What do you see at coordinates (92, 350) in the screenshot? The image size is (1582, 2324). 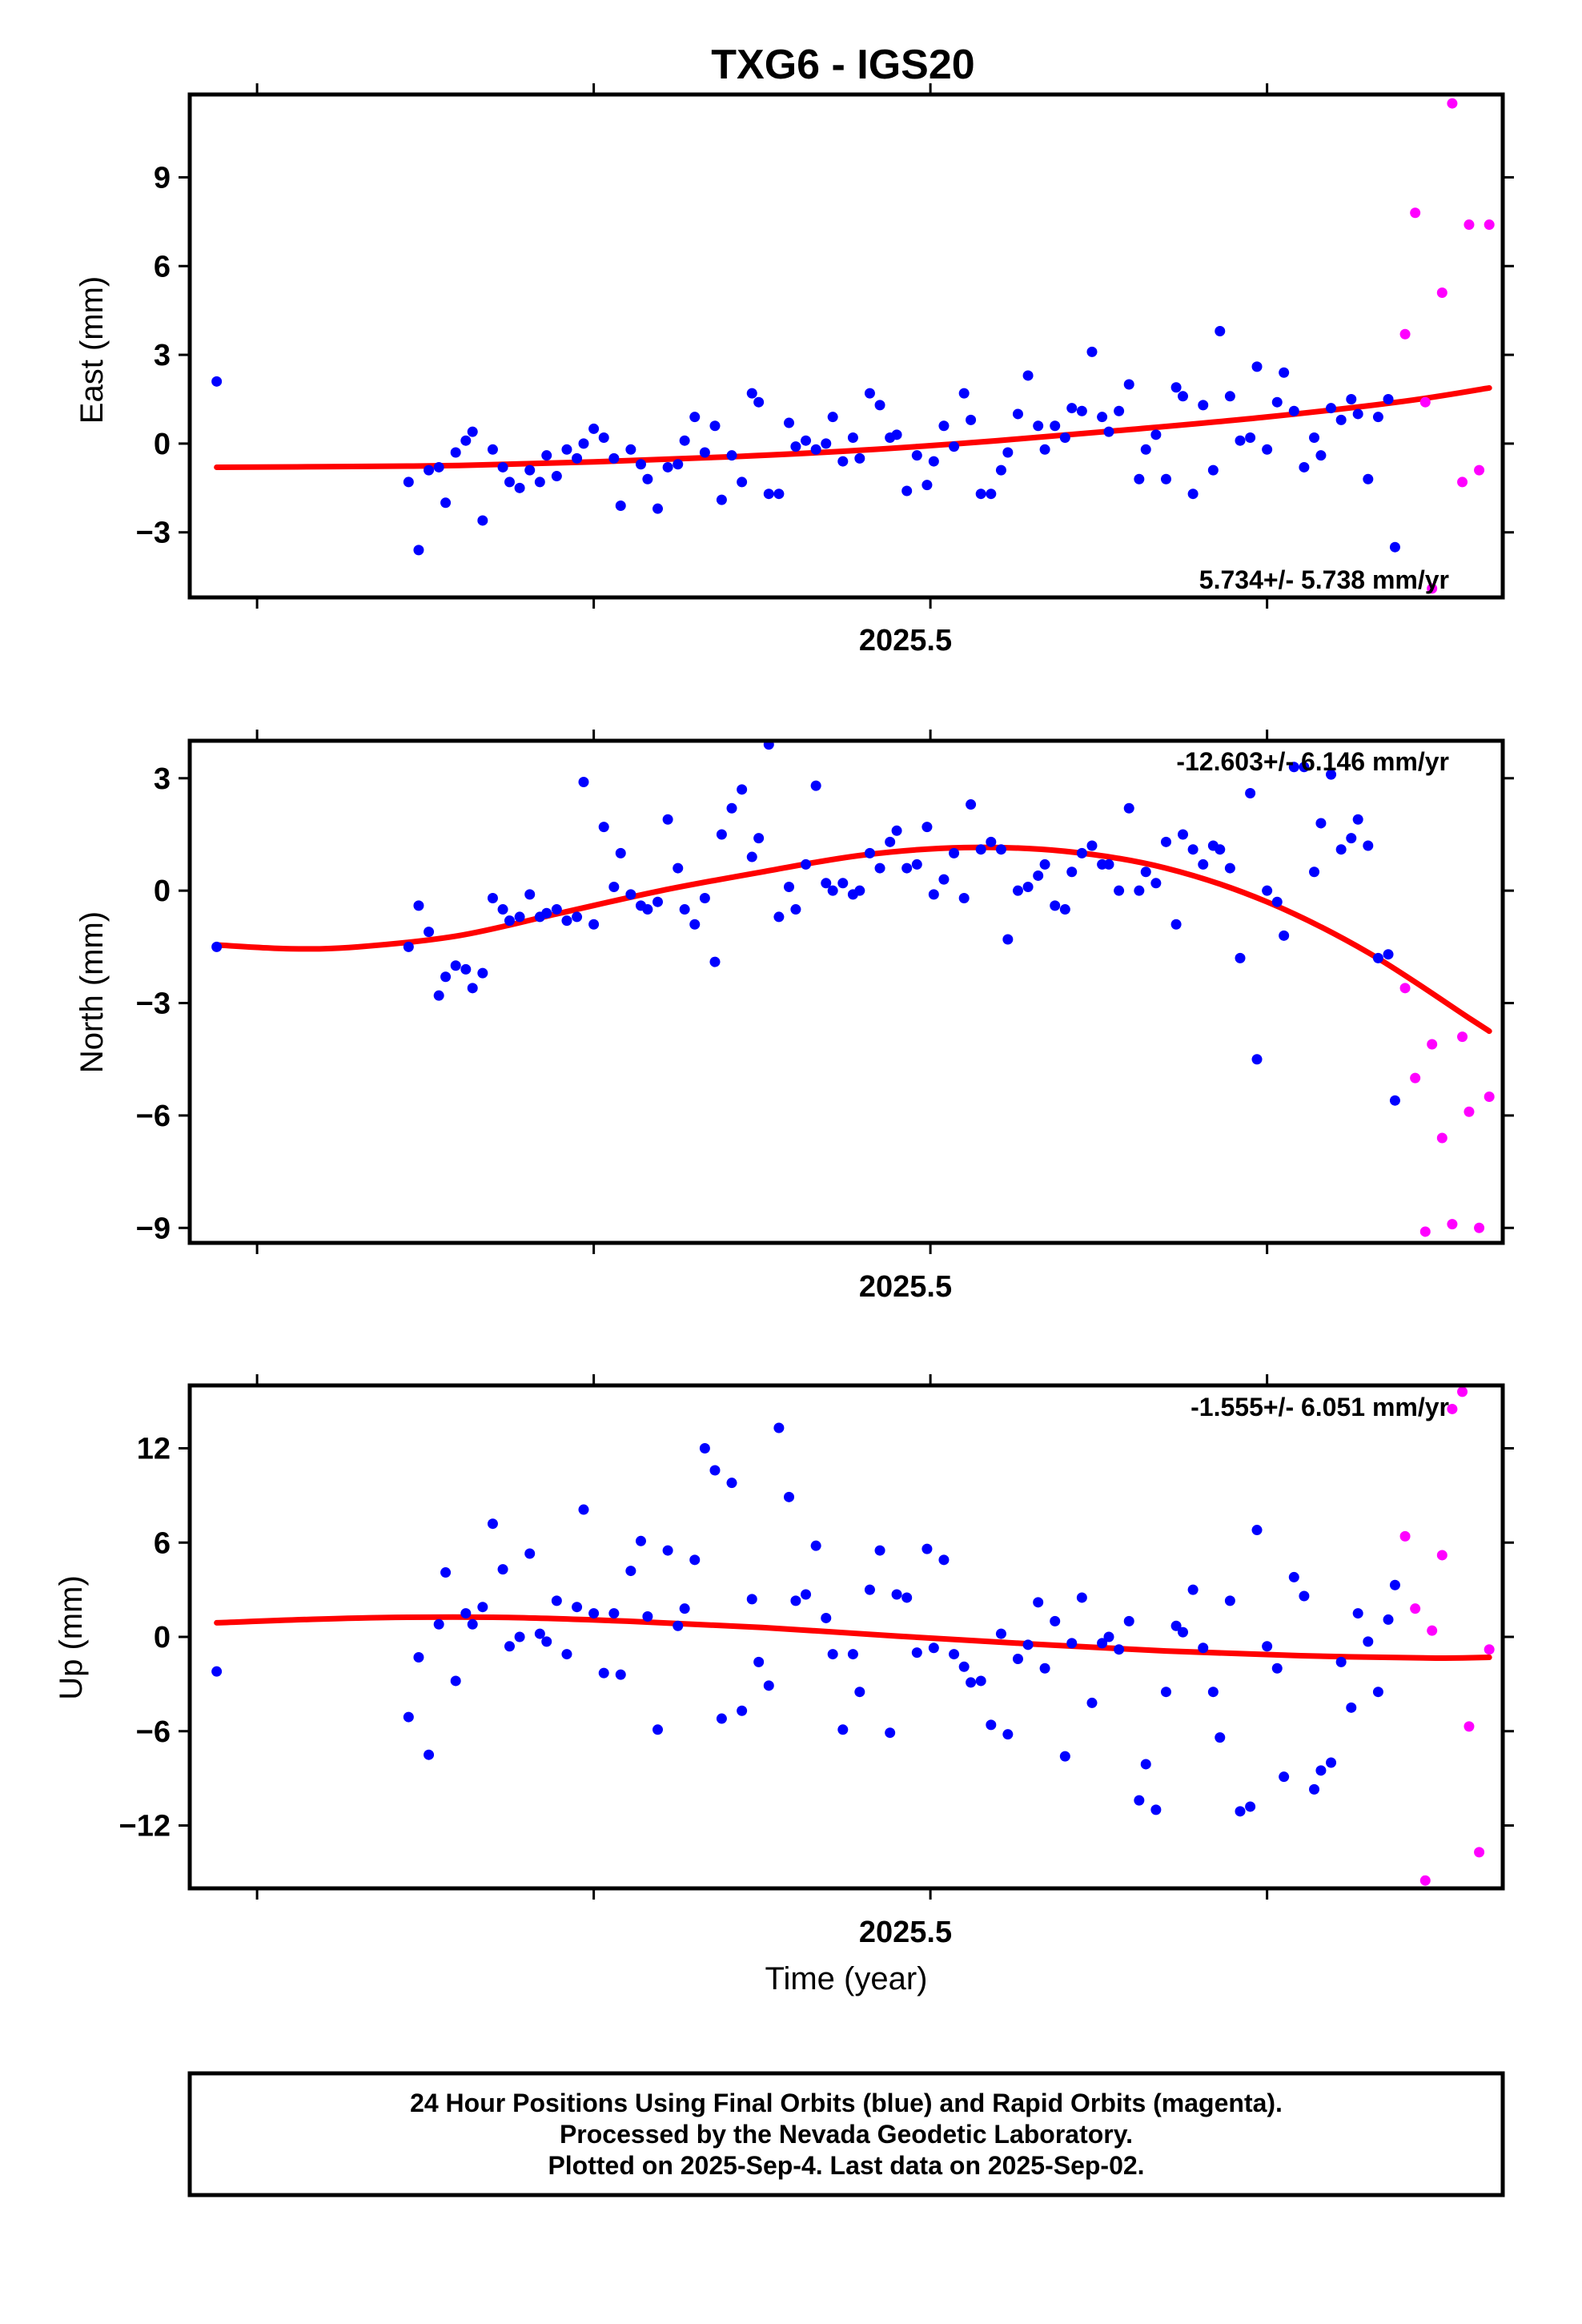 I see `east-y-axis-label: East (mm)` at bounding box center [92, 350].